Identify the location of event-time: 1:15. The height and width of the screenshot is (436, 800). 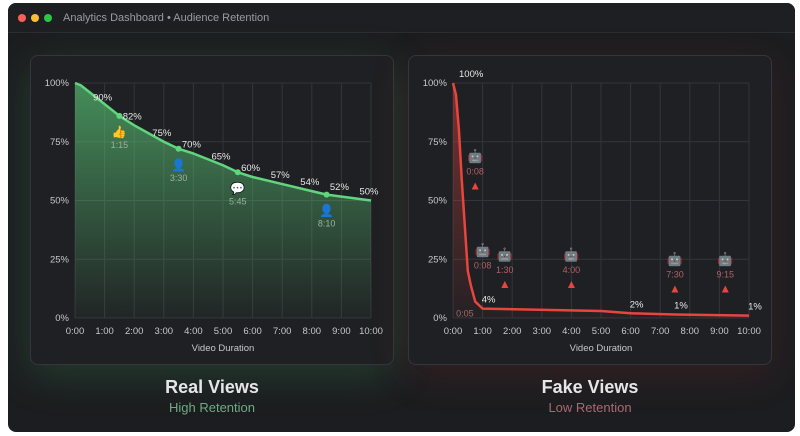
(120, 145).